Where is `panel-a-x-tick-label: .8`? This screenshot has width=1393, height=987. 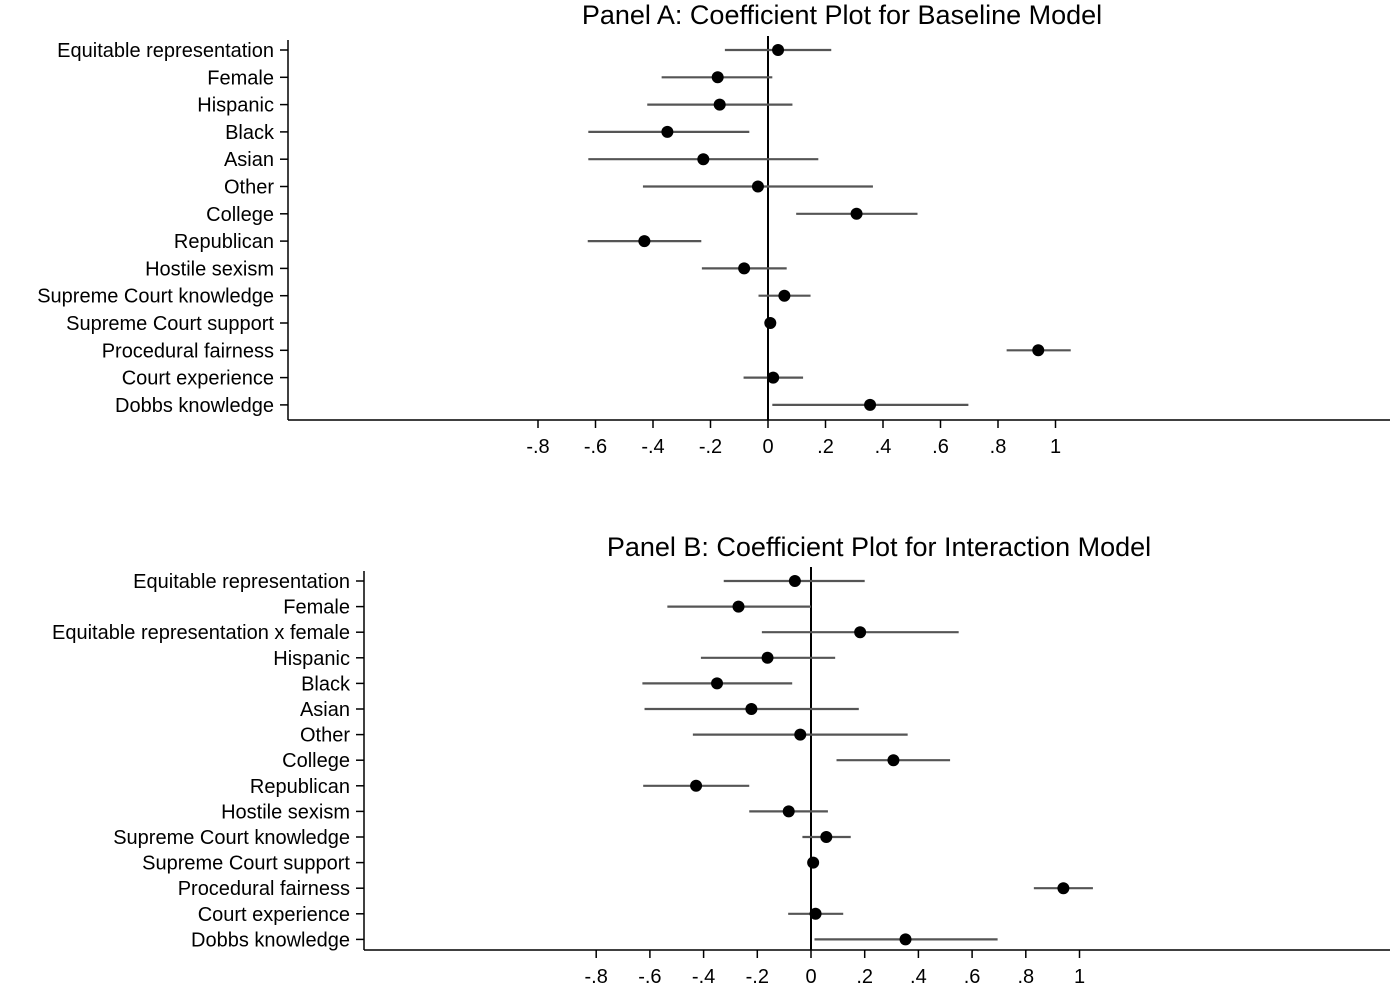
panel-a-x-tick-label: .8 is located at coordinates (998, 447).